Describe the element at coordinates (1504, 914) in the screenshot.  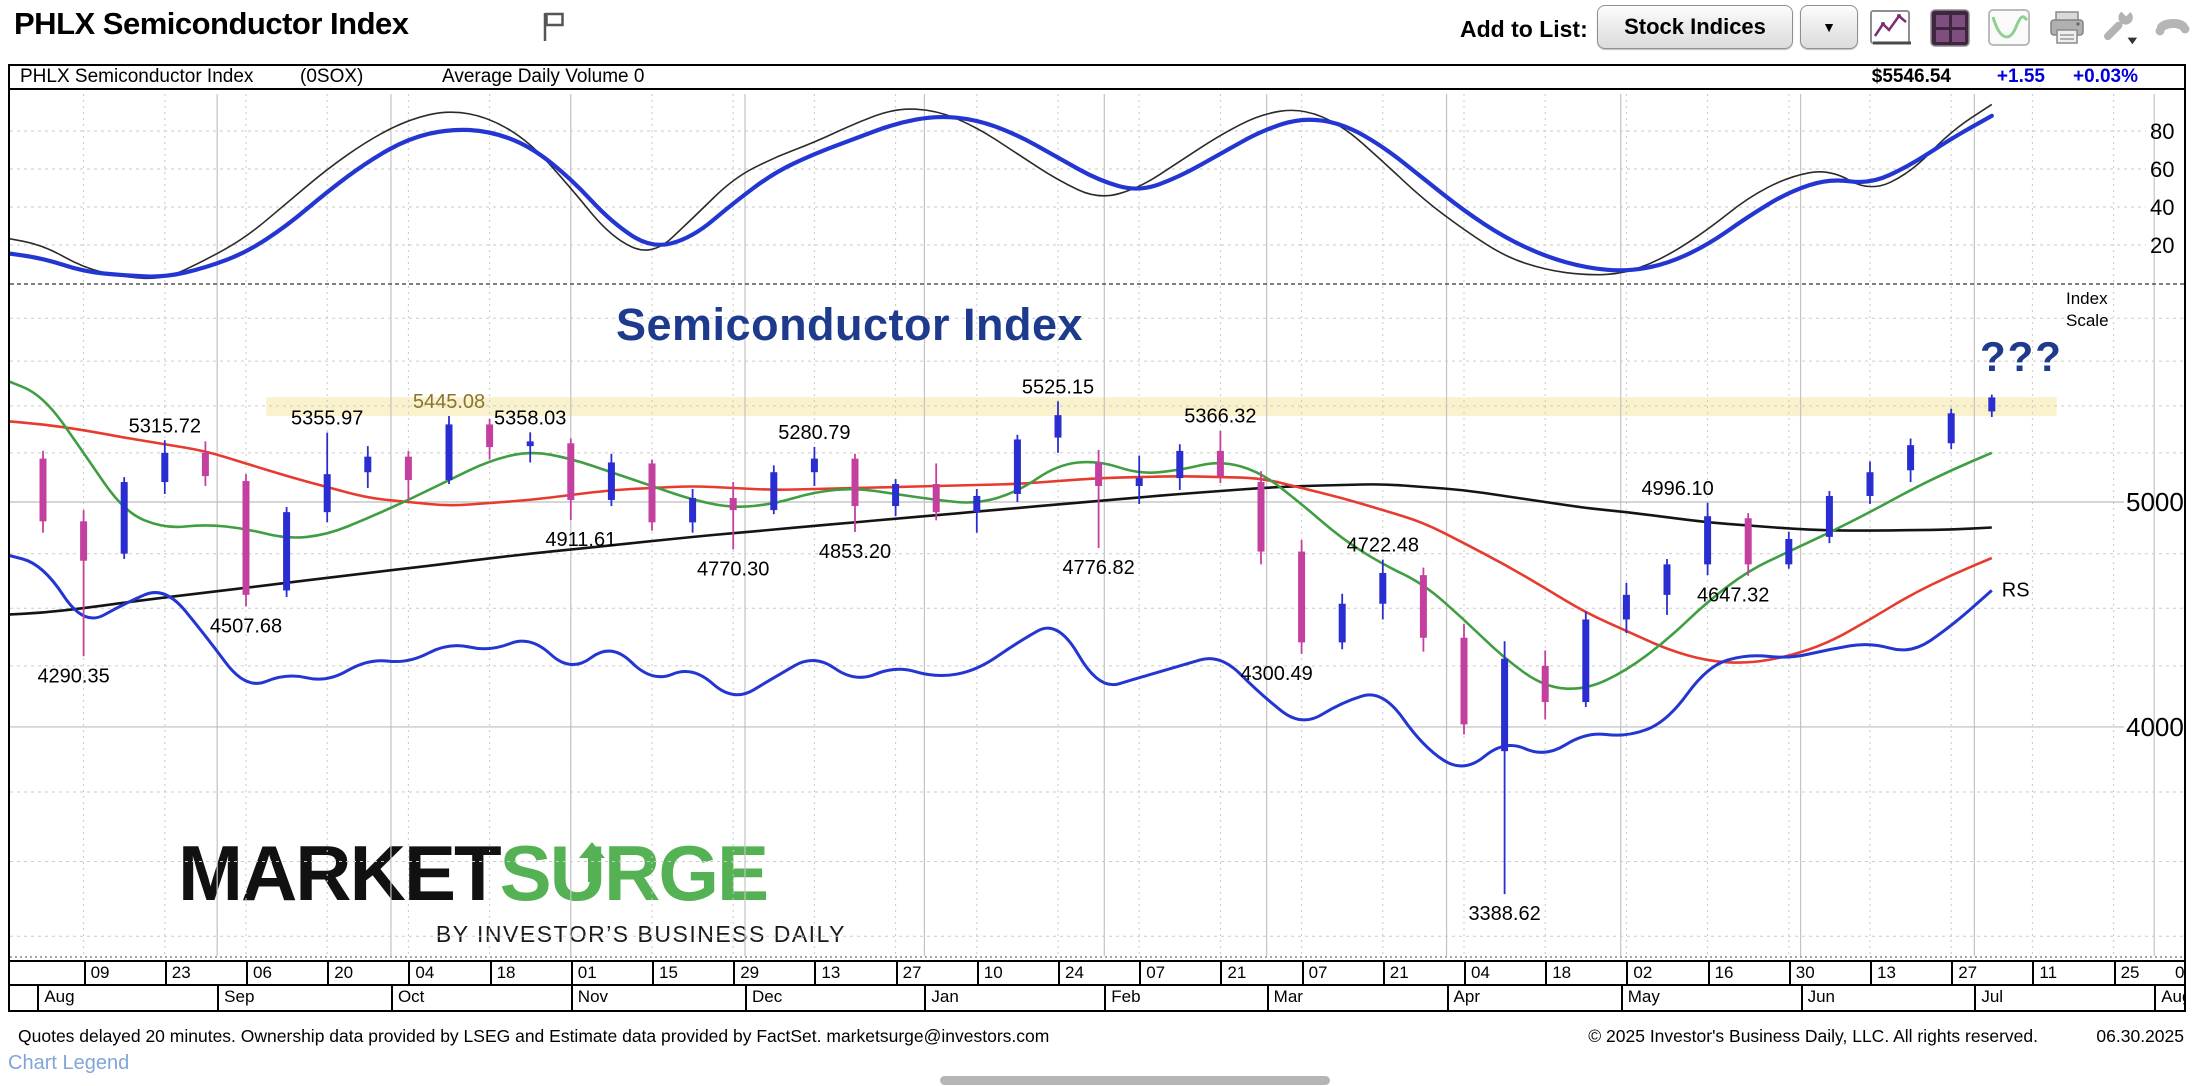
I see `price-annotation: 3388.62` at that location.